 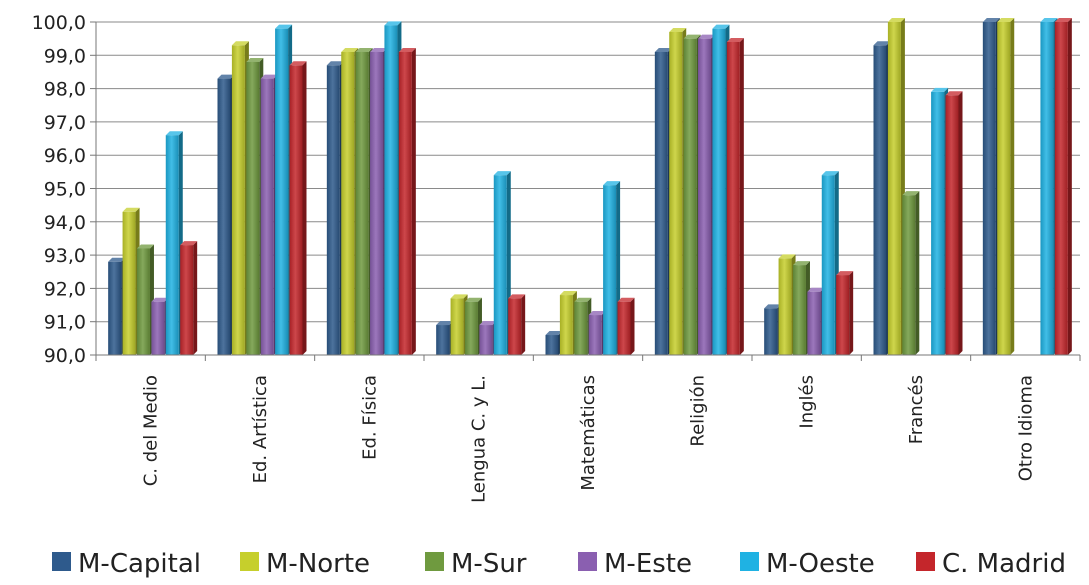 What do you see at coordinates (588, 433) in the screenshot?
I see `x-tick-label: Matemáticas` at bounding box center [588, 433].